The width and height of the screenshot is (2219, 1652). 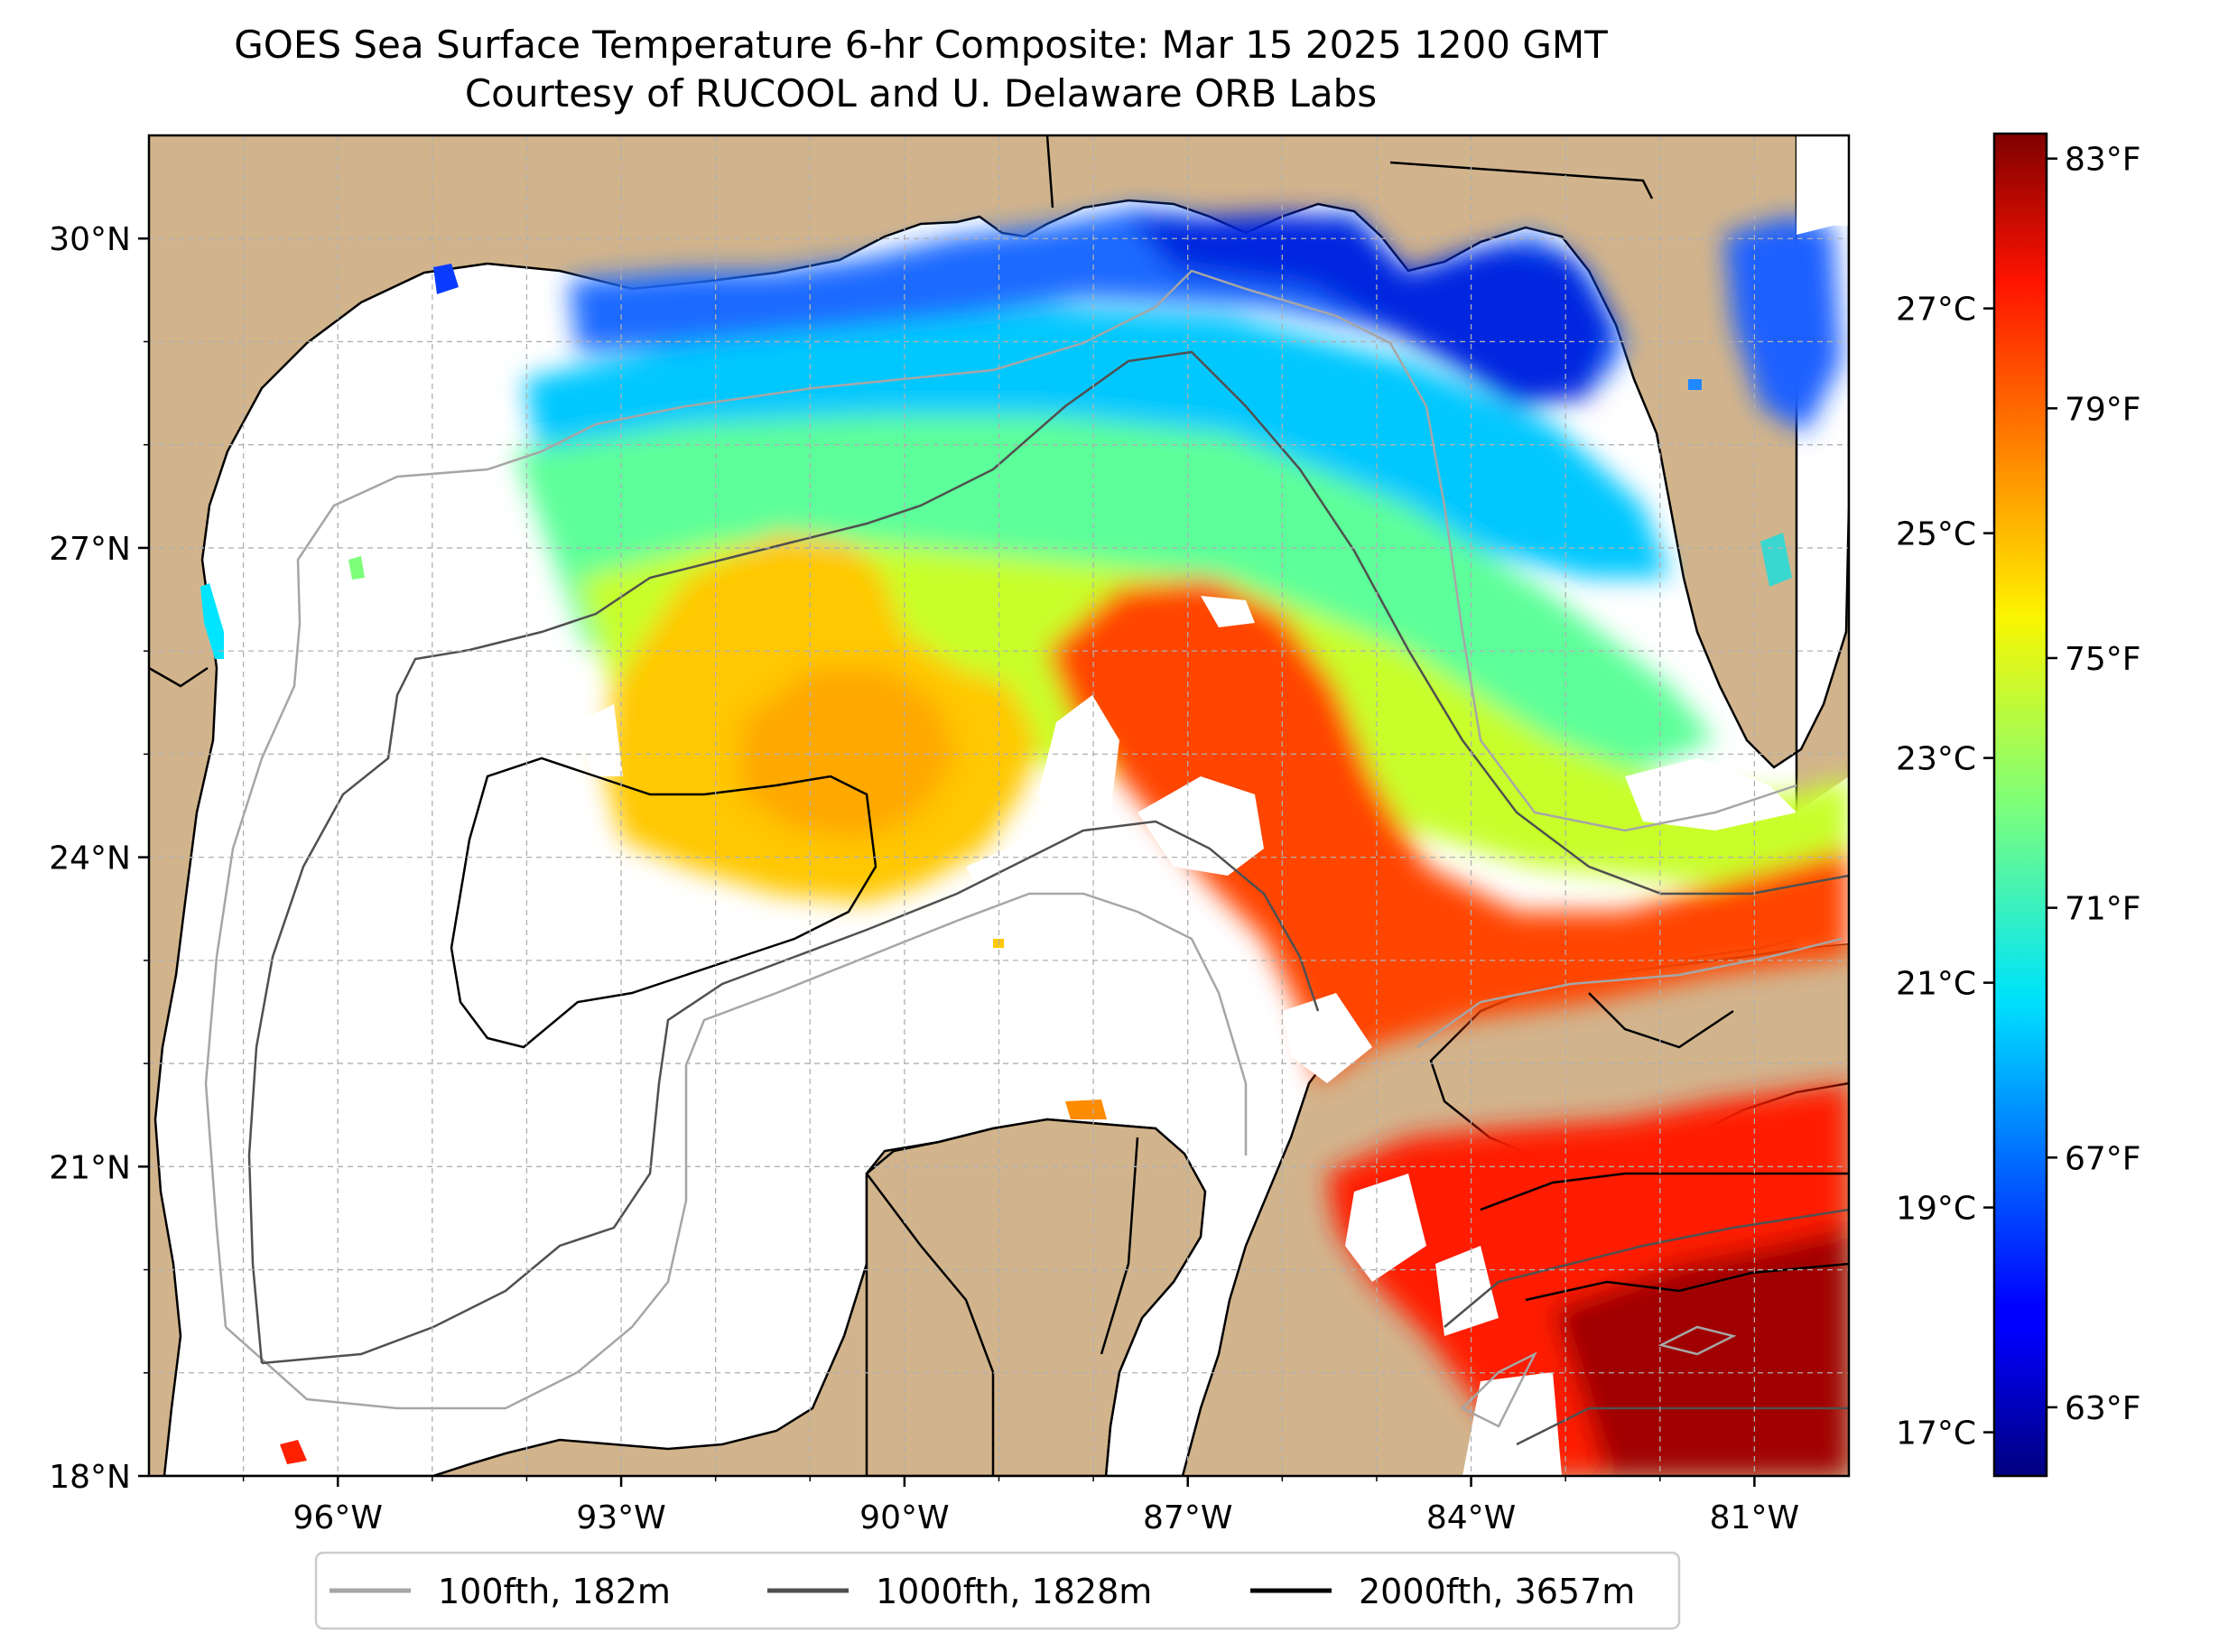 I want to click on legend-label: 1000fth, 1828m, so click(x=1014, y=1591).